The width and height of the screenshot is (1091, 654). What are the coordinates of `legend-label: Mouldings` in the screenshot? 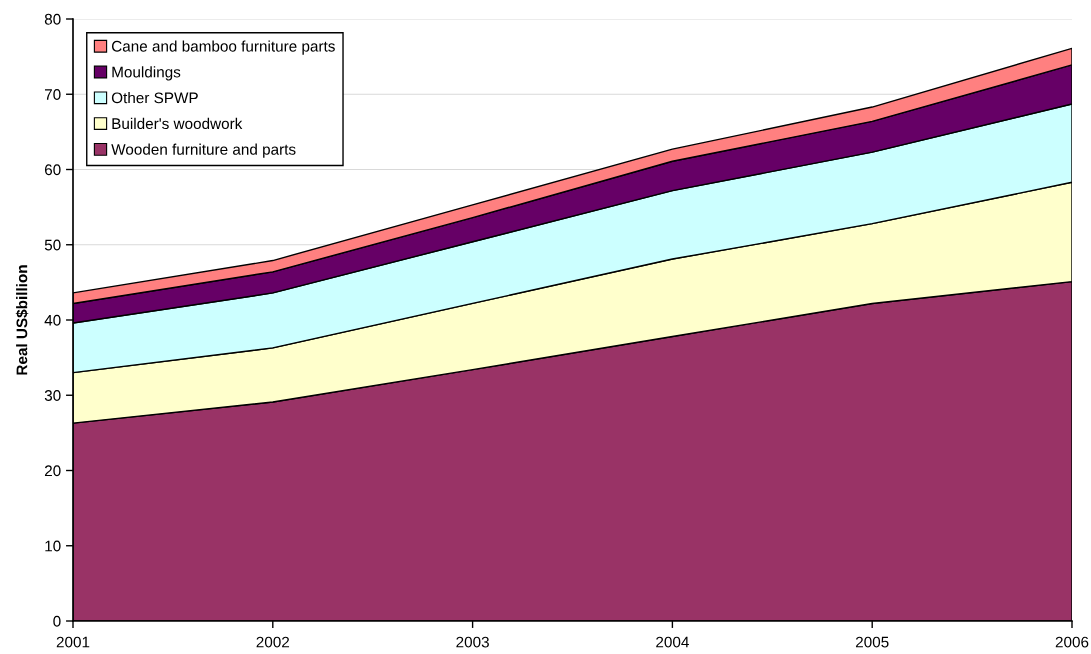 It's located at (146, 73).